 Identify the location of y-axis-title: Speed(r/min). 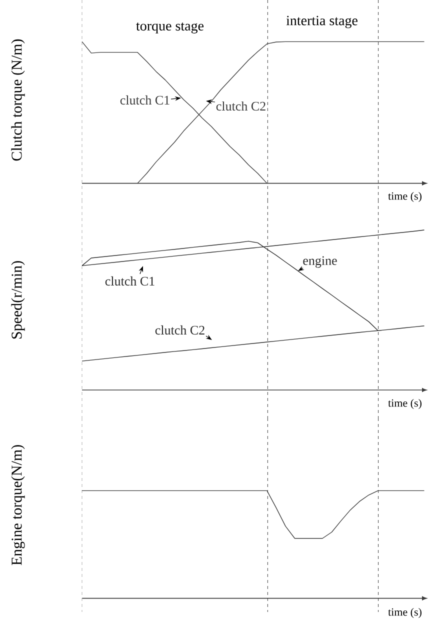
(18, 300).